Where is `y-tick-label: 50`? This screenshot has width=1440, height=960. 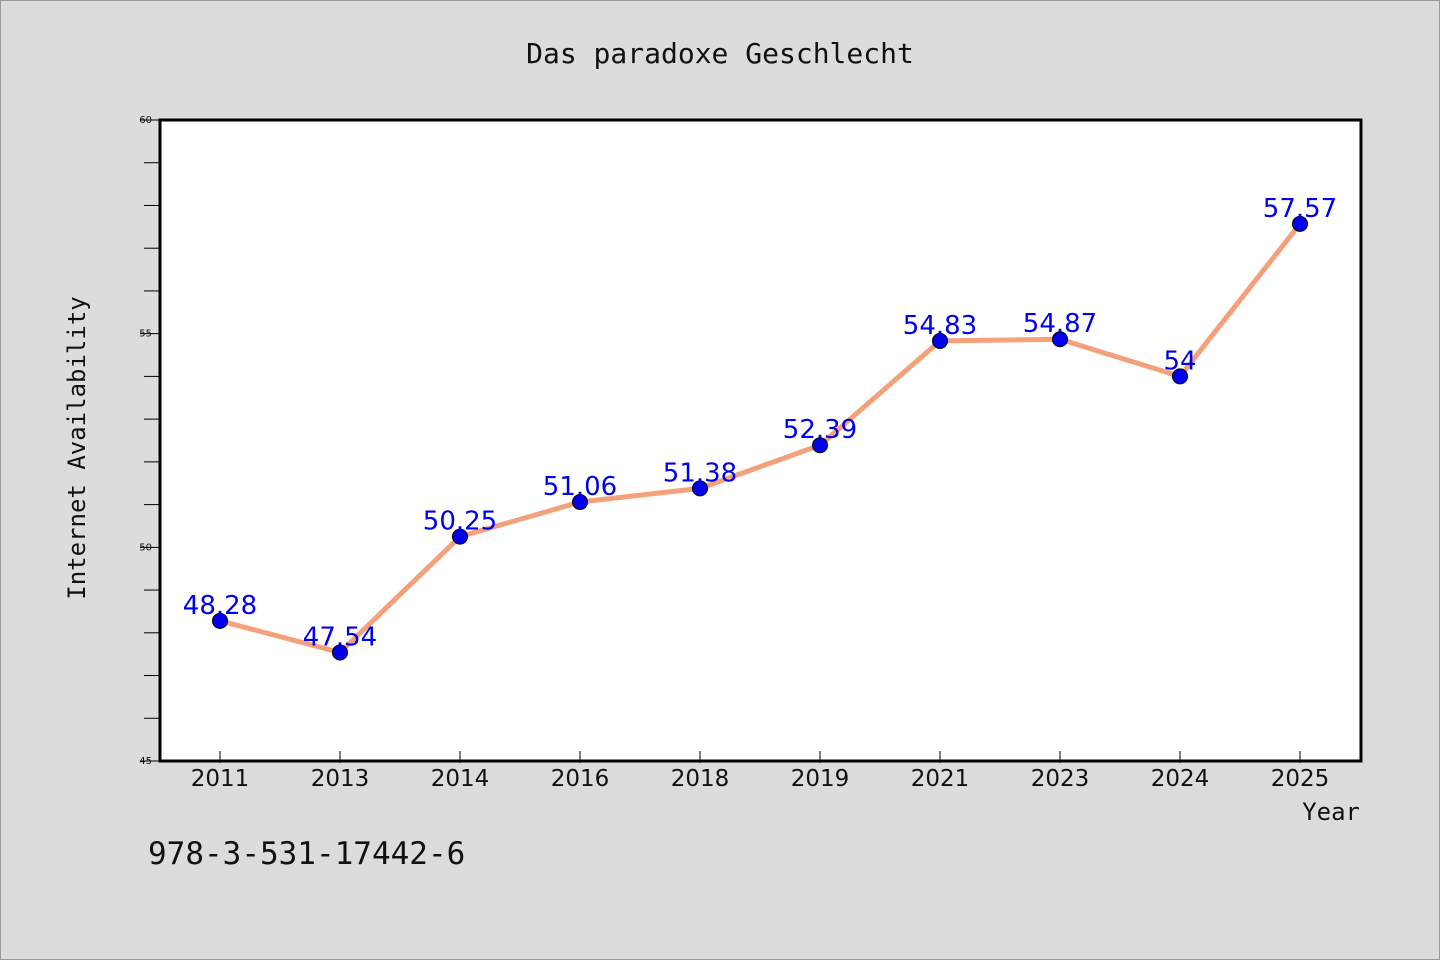
y-tick-label: 50 is located at coordinates (145, 547).